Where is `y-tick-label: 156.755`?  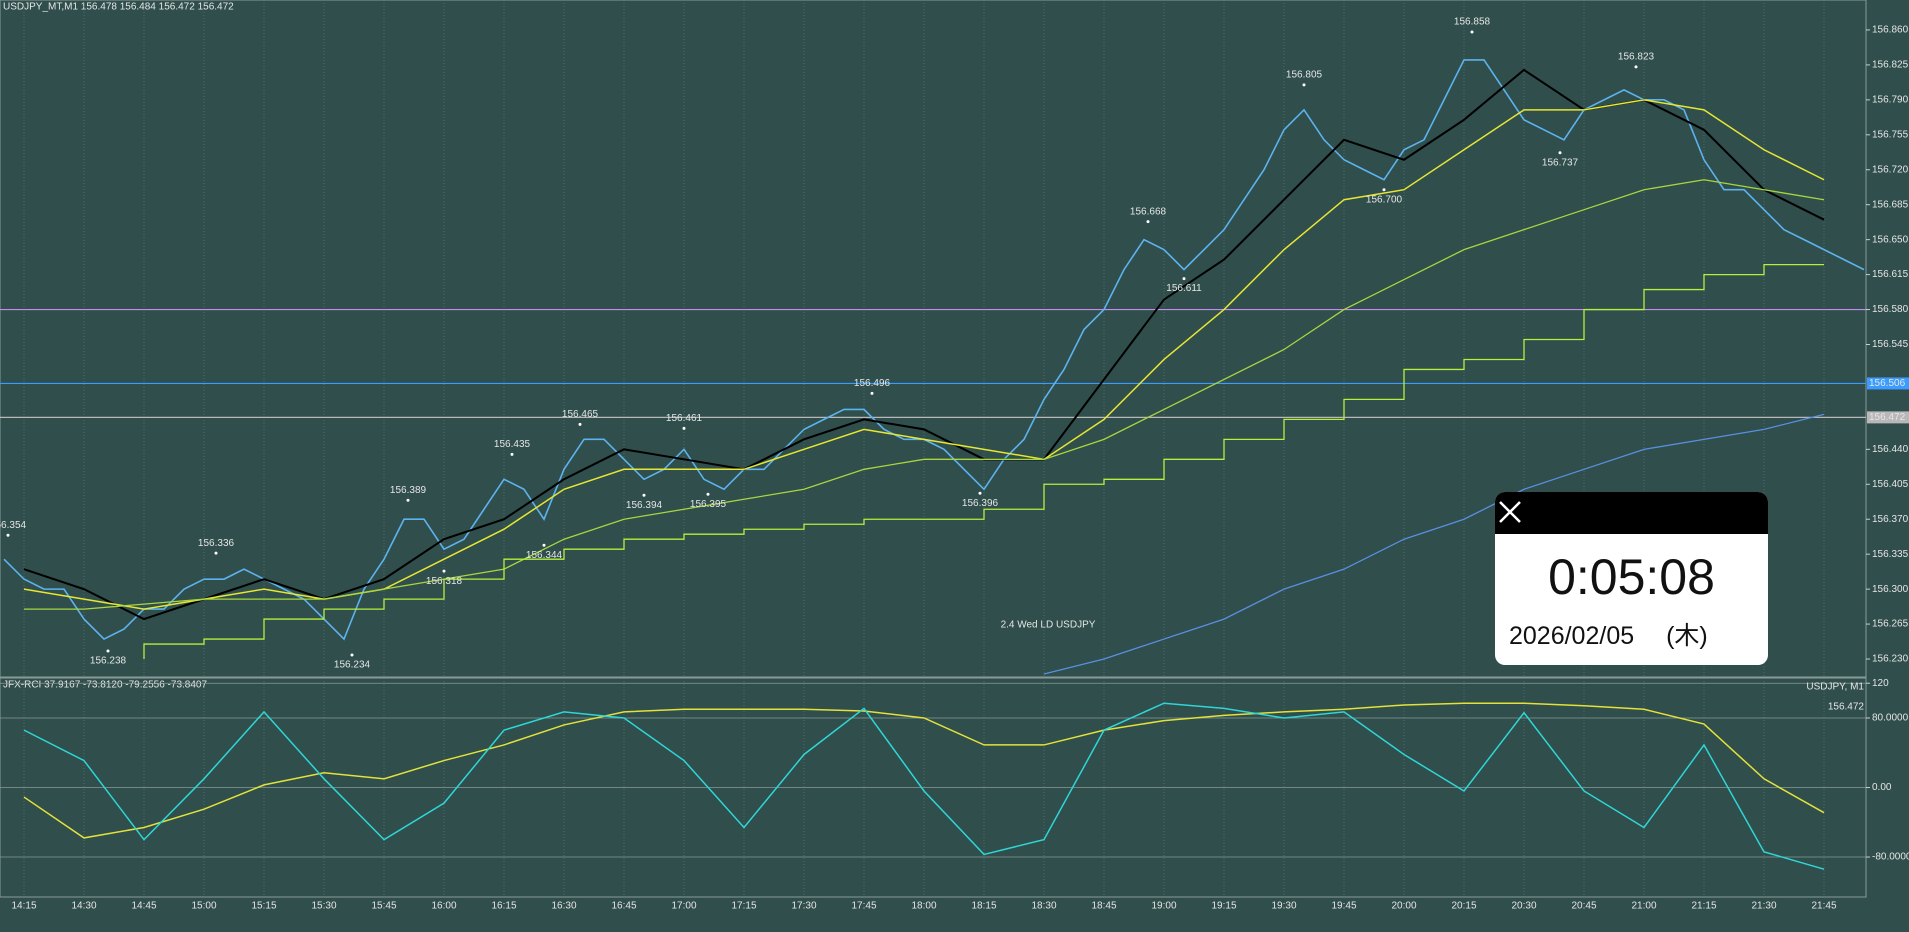
y-tick-label: 156.755 is located at coordinates (1890, 134).